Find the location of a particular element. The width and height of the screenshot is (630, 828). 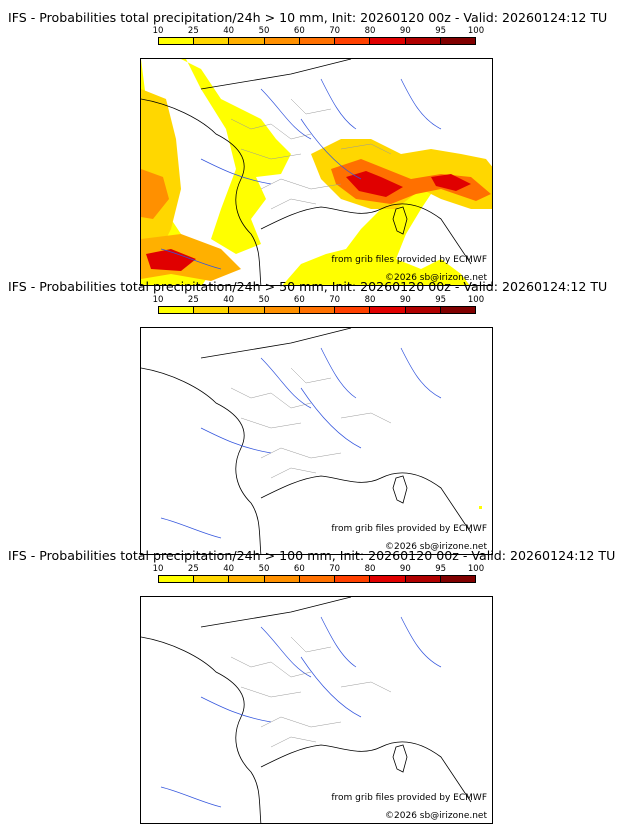

precip-area-pyrenees-core is located at coordinates (171, 260).